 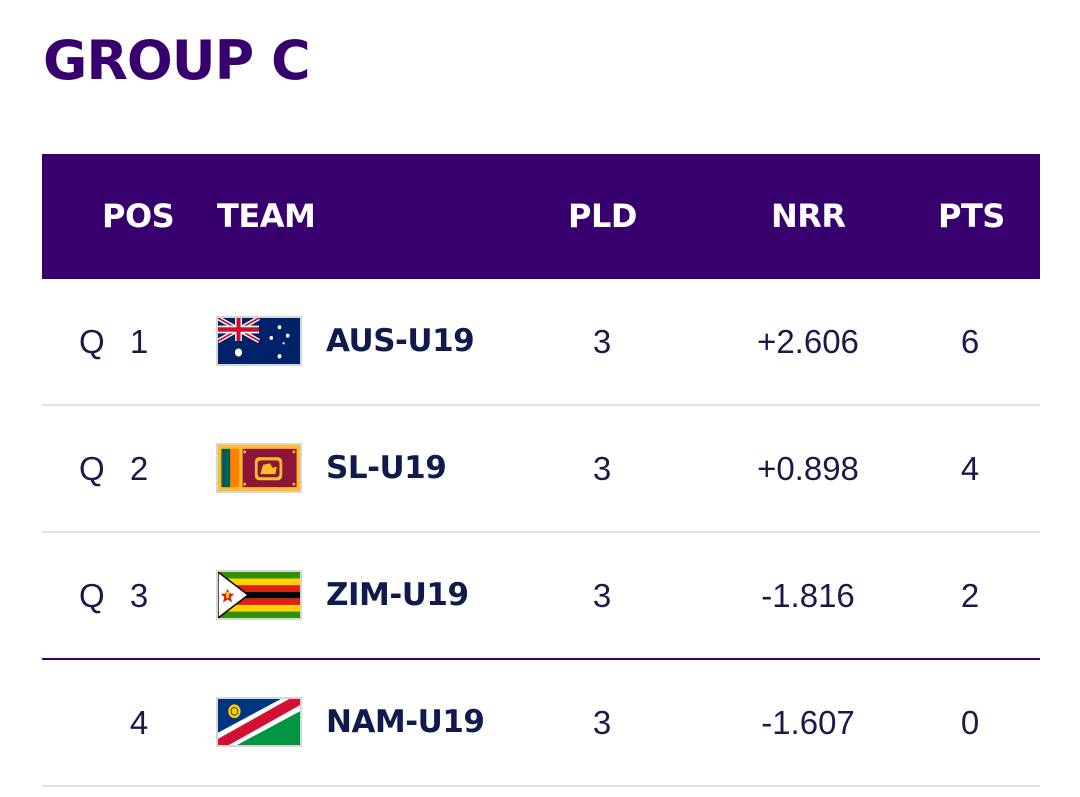 What do you see at coordinates (970, 595) in the screenshot?
I see `points: 2` at bounding box center [970, 595].